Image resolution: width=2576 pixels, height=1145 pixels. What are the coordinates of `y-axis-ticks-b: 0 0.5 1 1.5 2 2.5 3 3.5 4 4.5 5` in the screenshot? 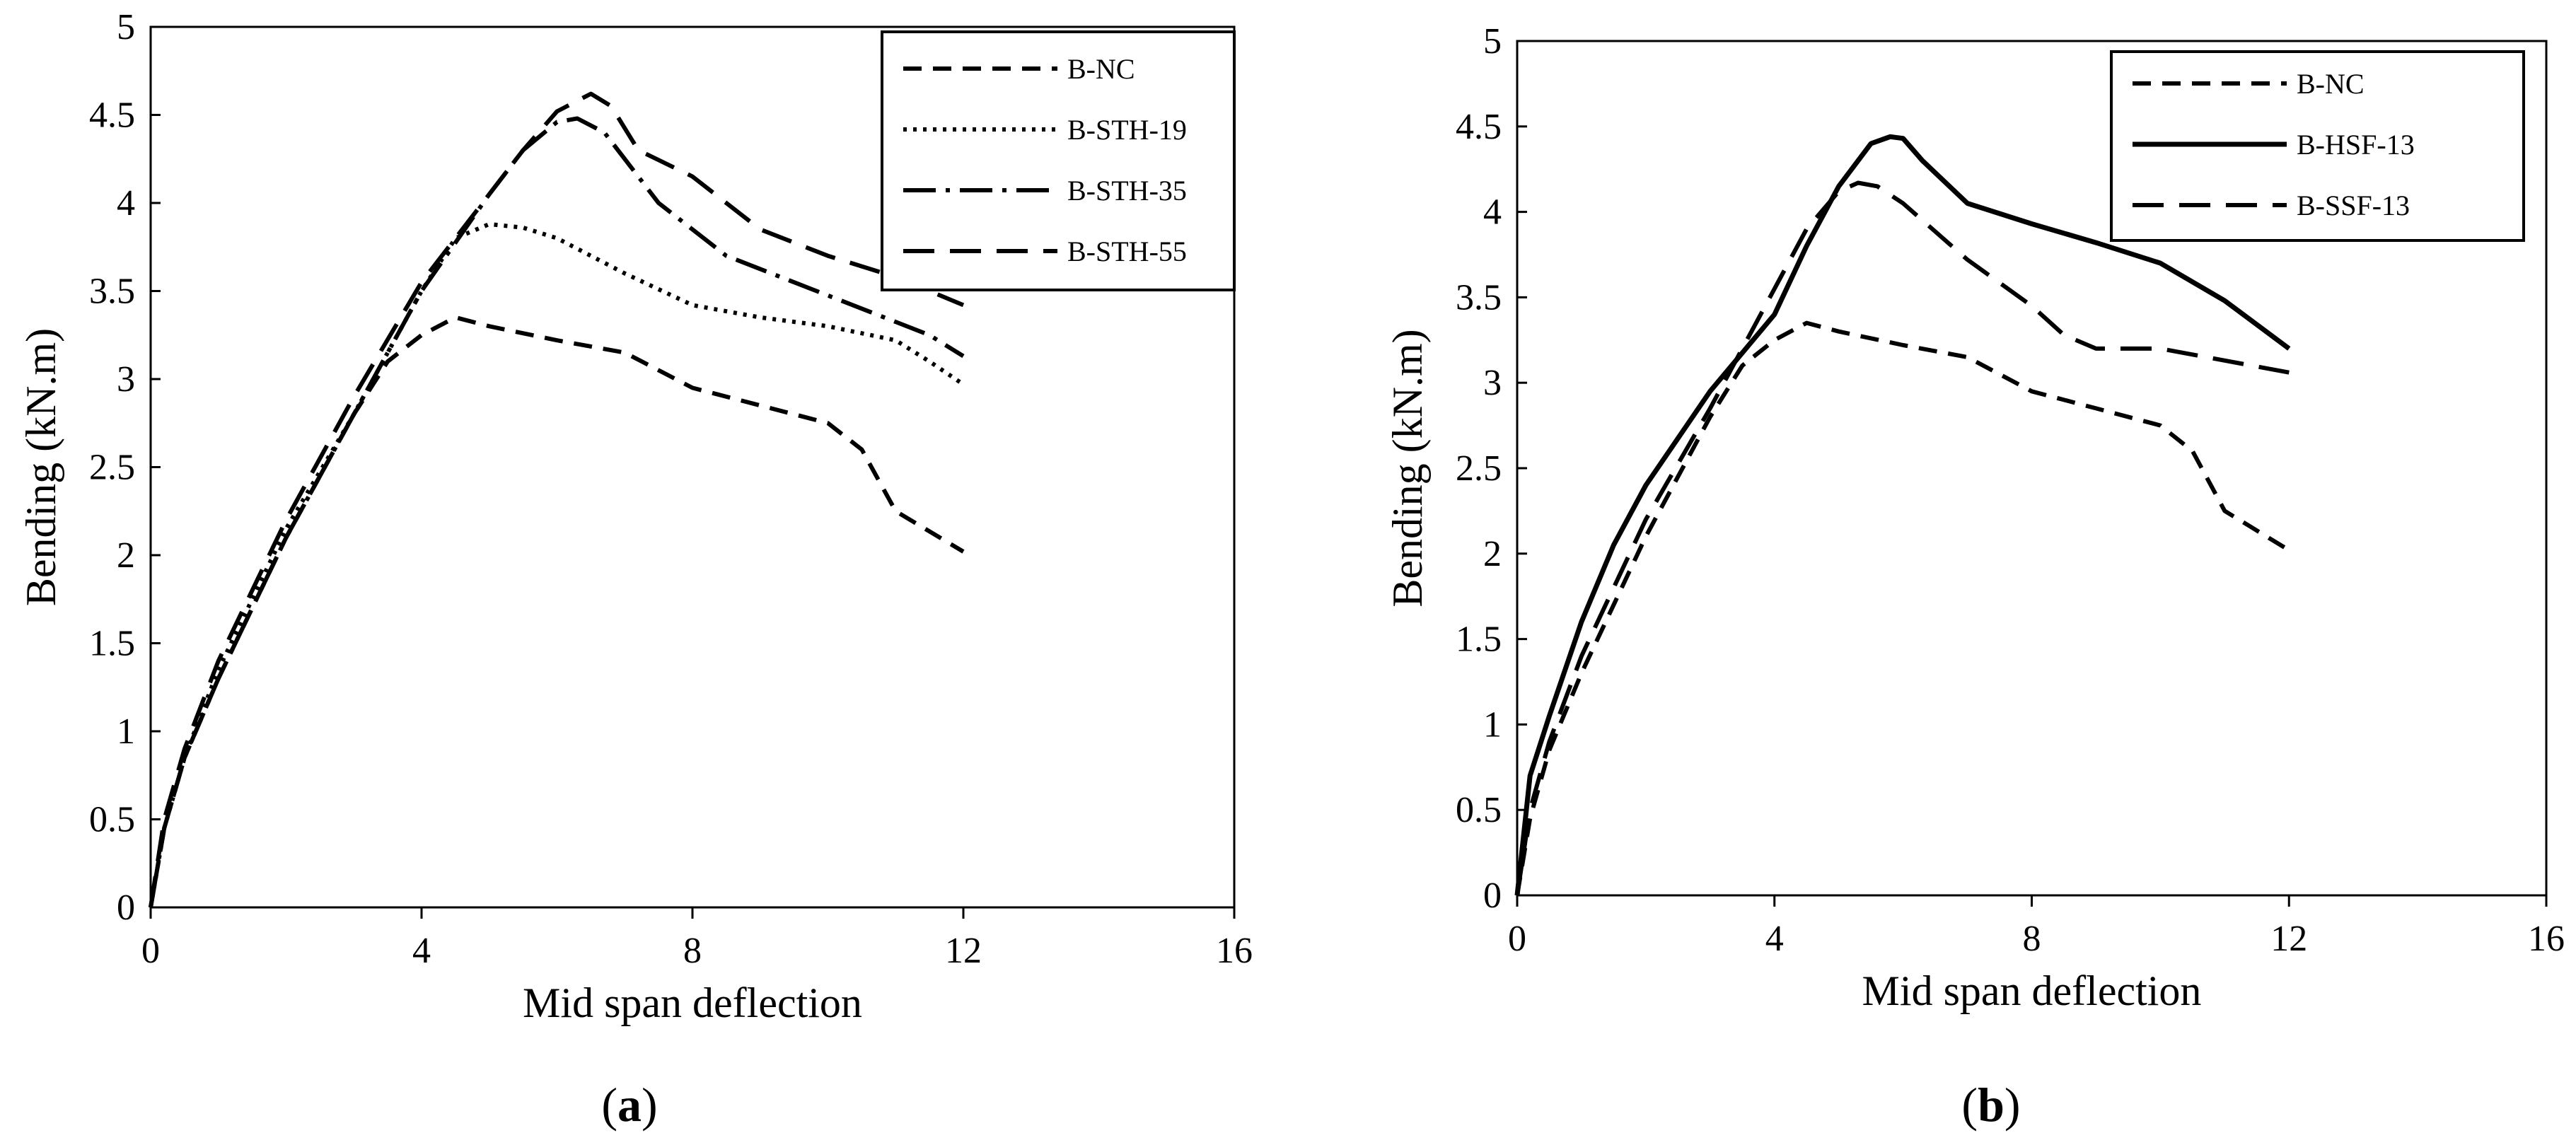 It's located at (1492, 468).